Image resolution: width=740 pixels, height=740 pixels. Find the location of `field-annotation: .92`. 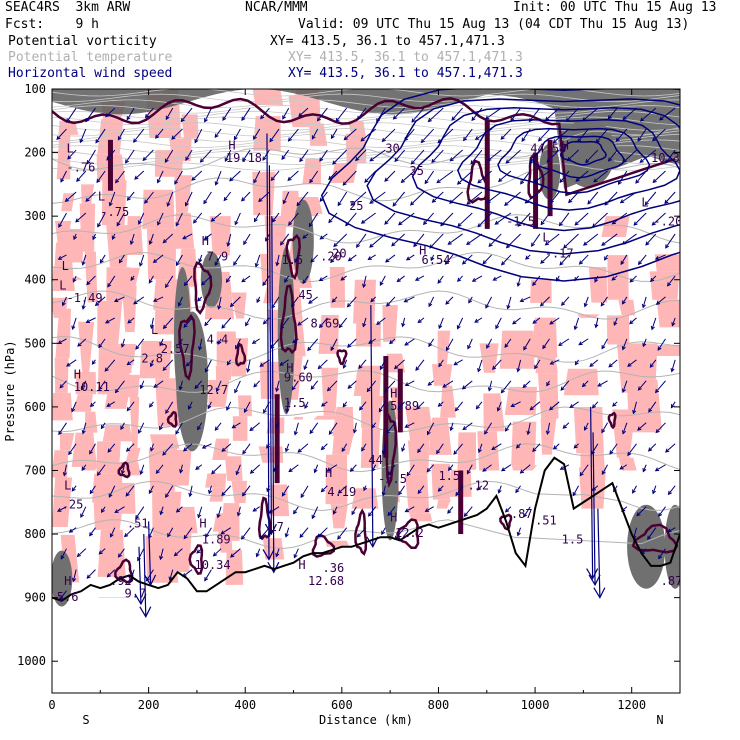

field-annotation: .92 is located at coordinates (121, 581).